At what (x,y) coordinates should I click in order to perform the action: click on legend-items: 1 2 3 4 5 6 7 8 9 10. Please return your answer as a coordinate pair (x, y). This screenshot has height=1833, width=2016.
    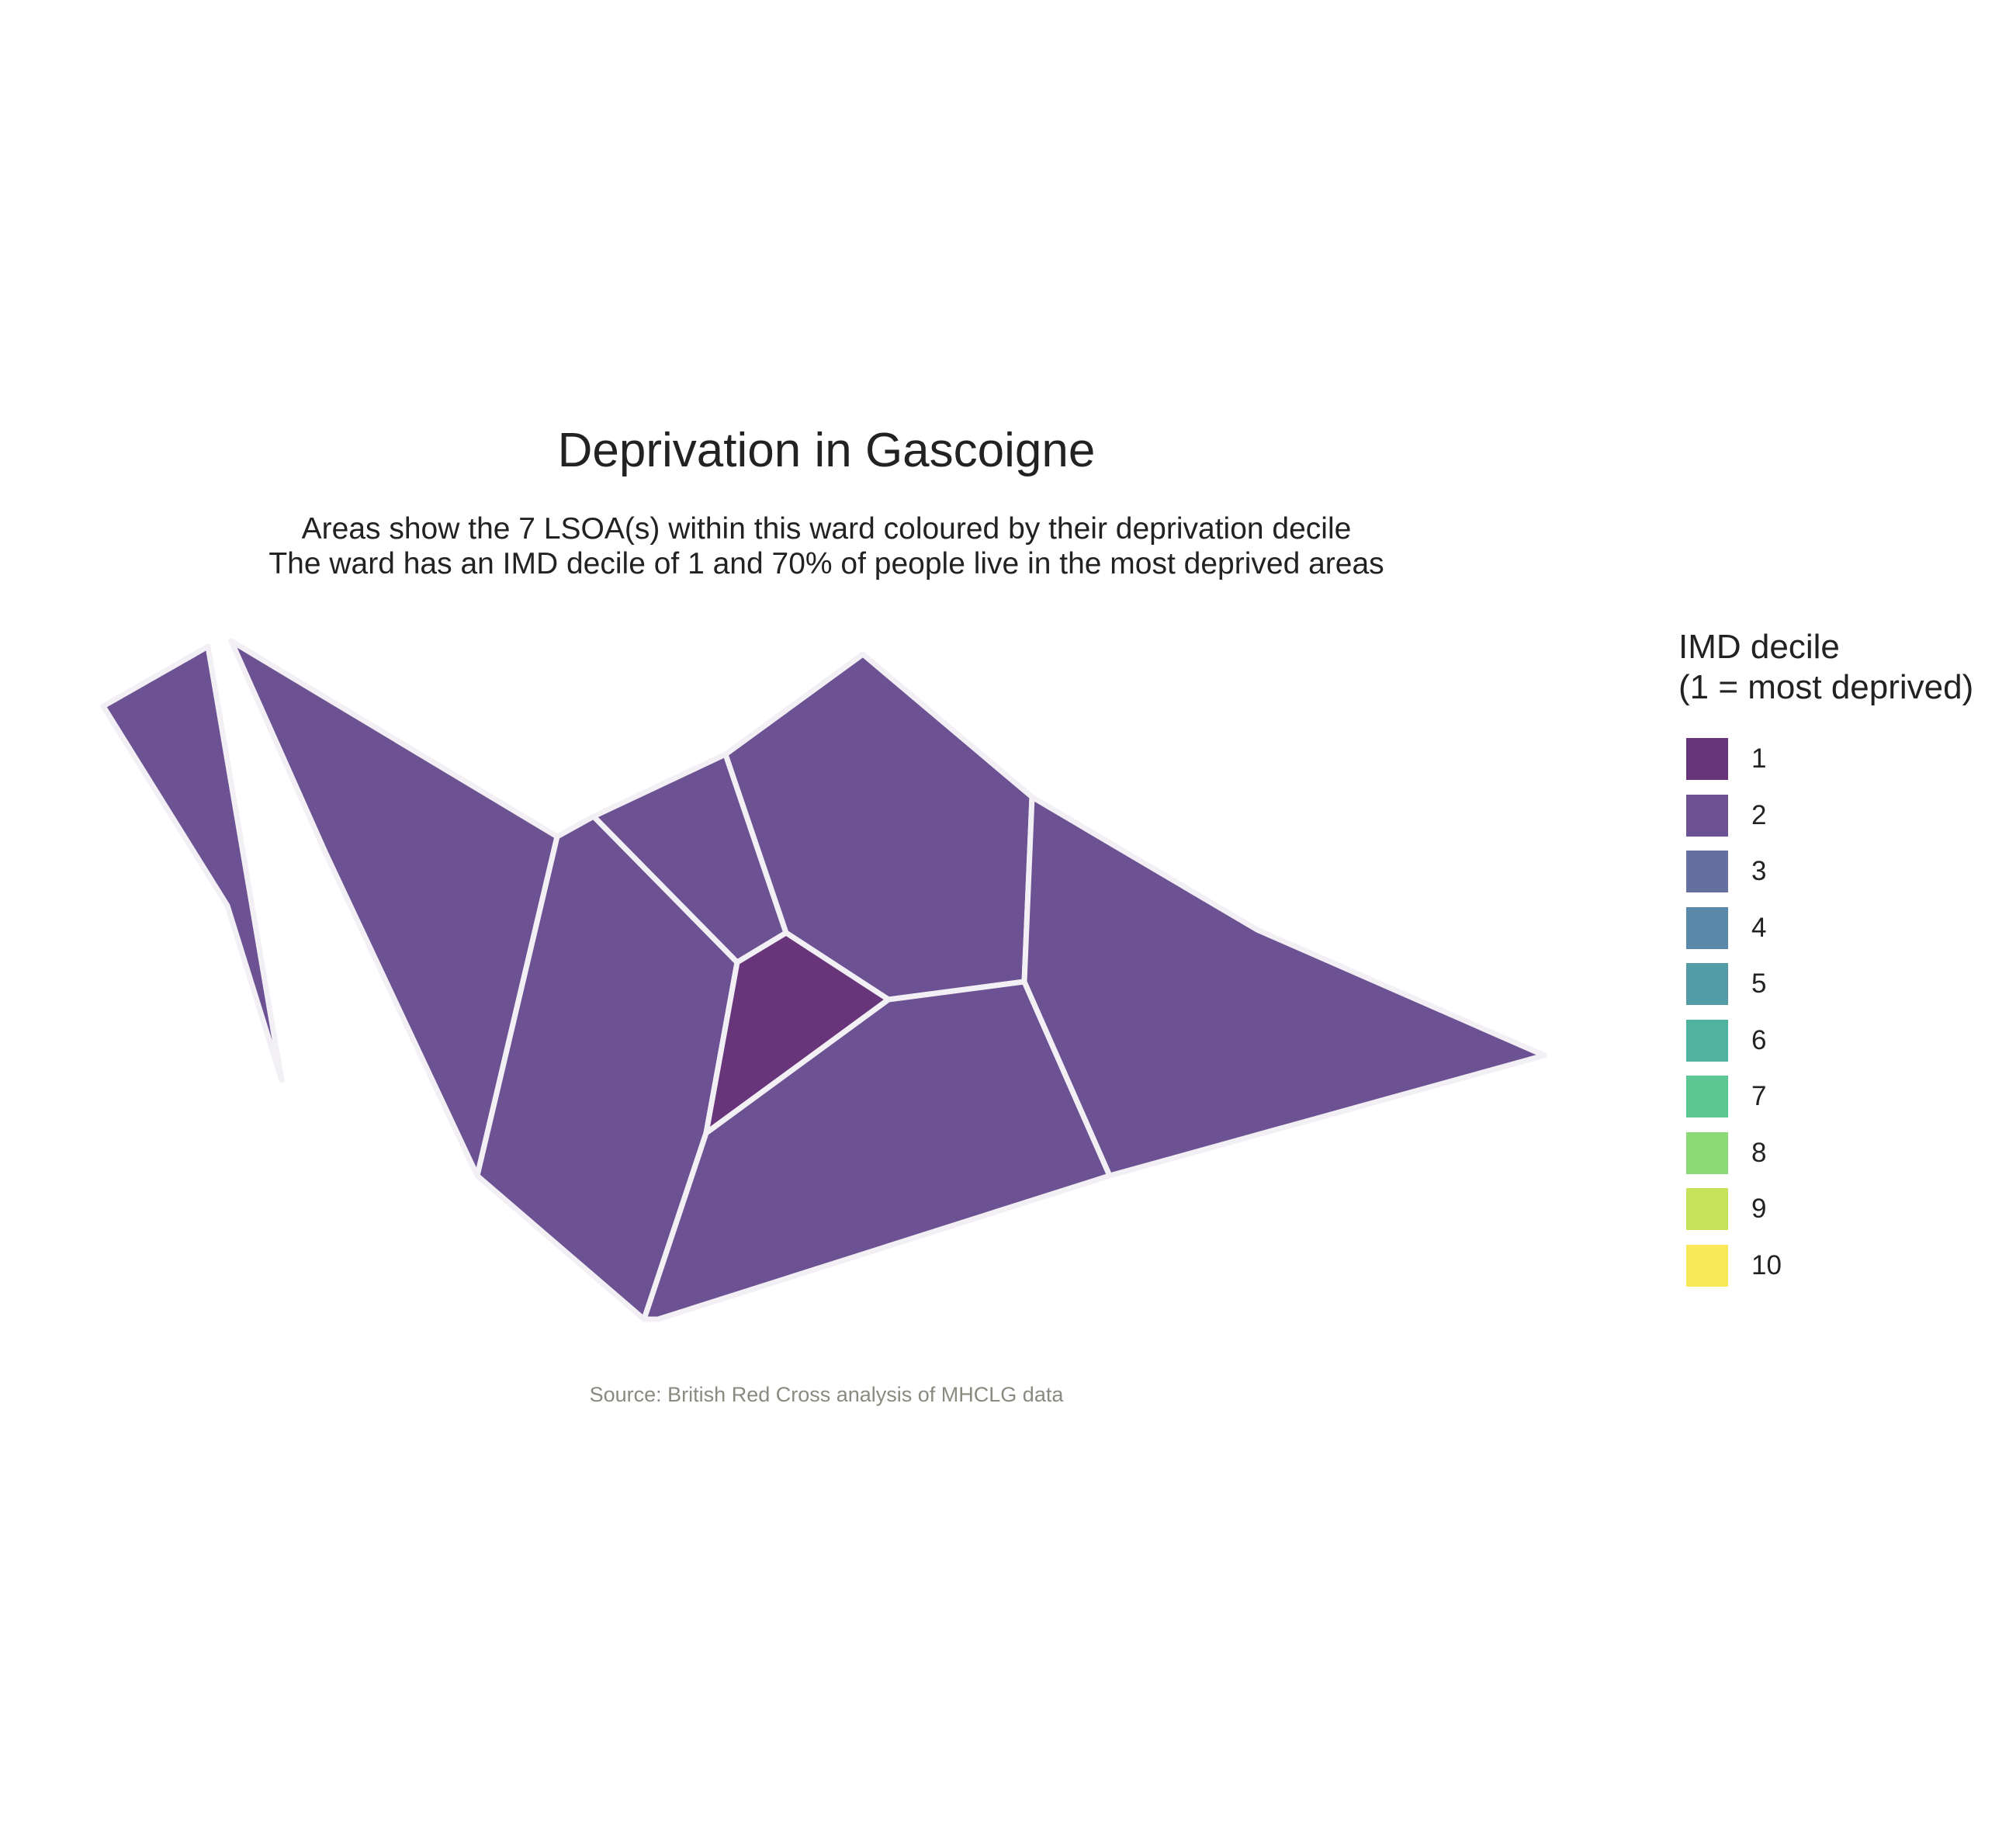
    Looking at the image, I should click on (1825, 1012).